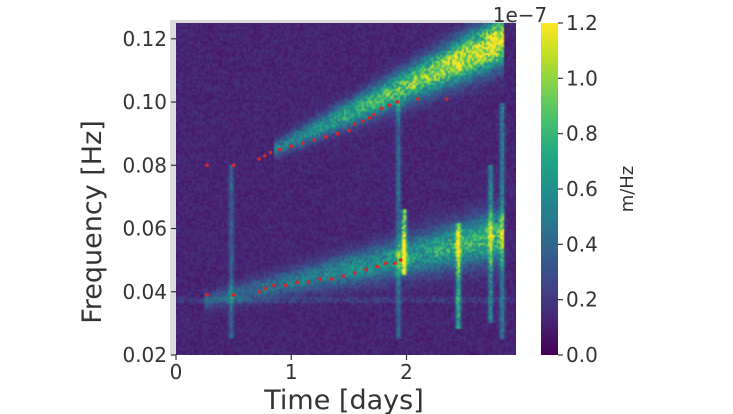  I want to click on colorbar-tick-label: 0.8, so click(582, 134).